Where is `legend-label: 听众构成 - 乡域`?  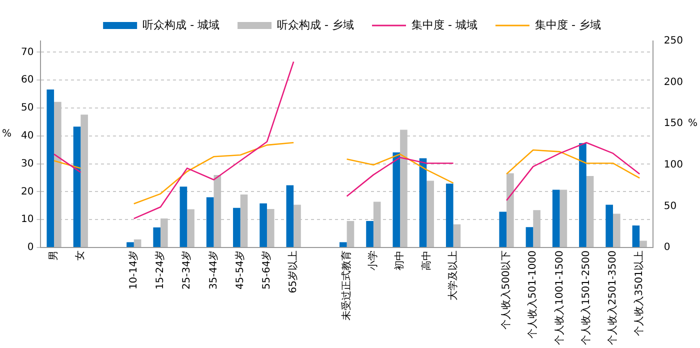
legend-label: 听众构成 - 乡域 is located at coordinates (315, 25).